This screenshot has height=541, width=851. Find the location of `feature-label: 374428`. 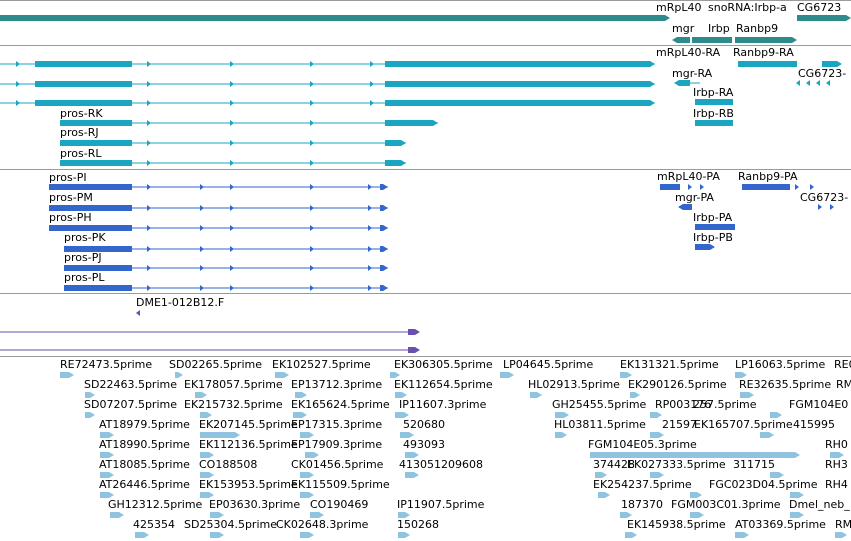

feature-label: 374428 is located at coordinates (614, 464).